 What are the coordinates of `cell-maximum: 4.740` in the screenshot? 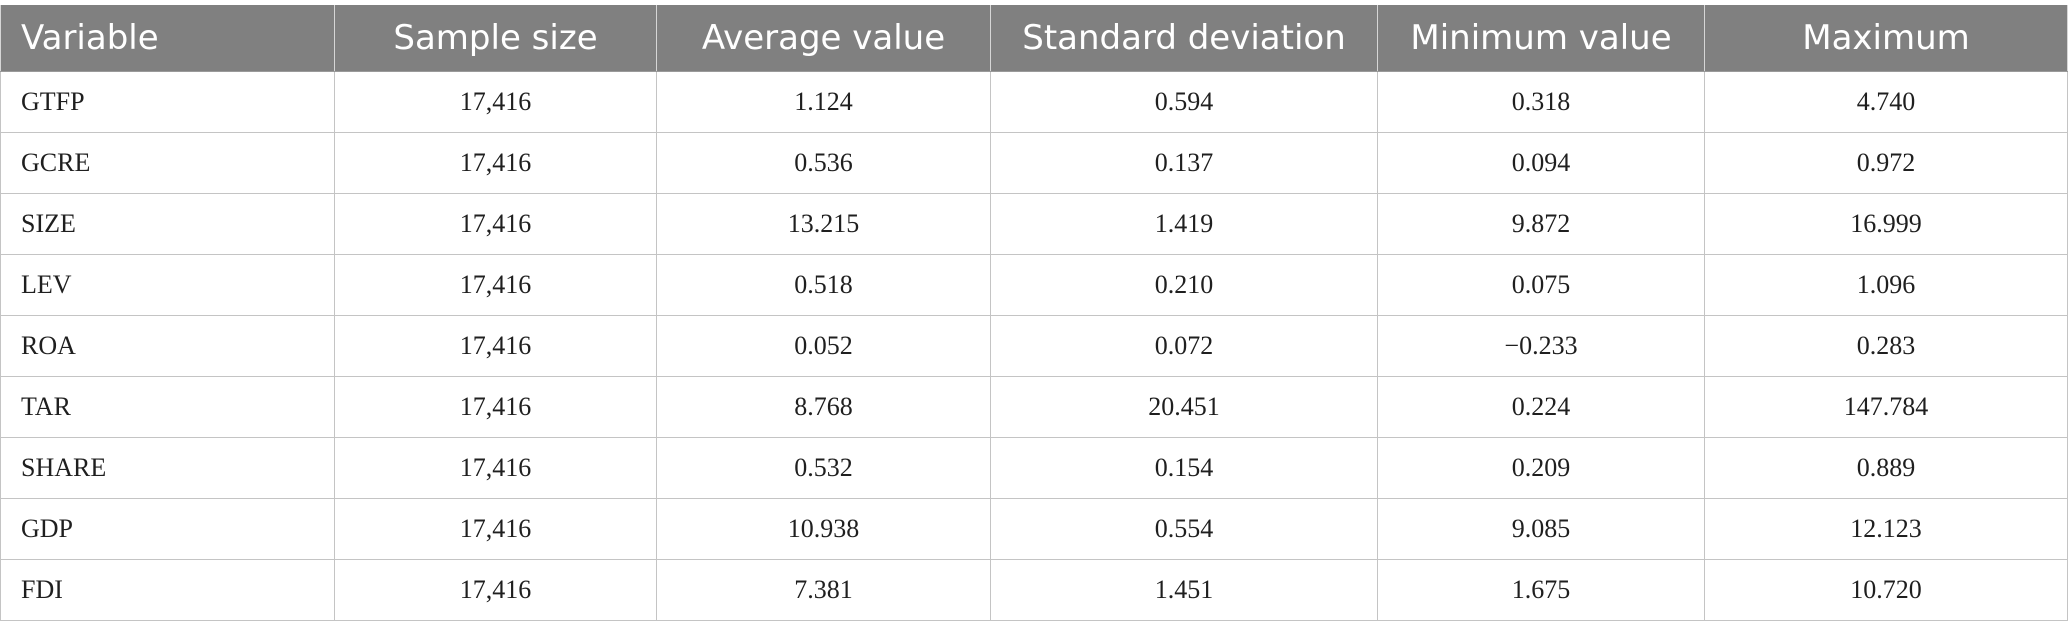 It's located at (1886, 102).